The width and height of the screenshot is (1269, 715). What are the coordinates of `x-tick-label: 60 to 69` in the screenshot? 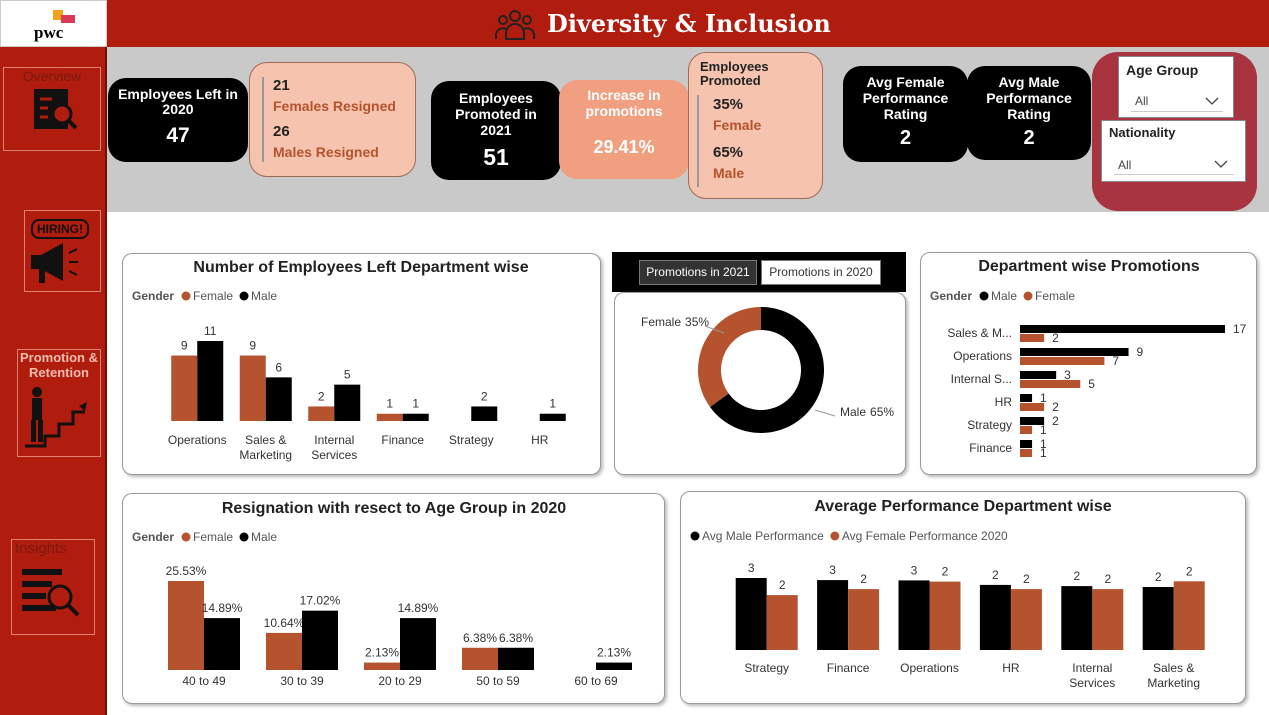 It's located at (596, 681).